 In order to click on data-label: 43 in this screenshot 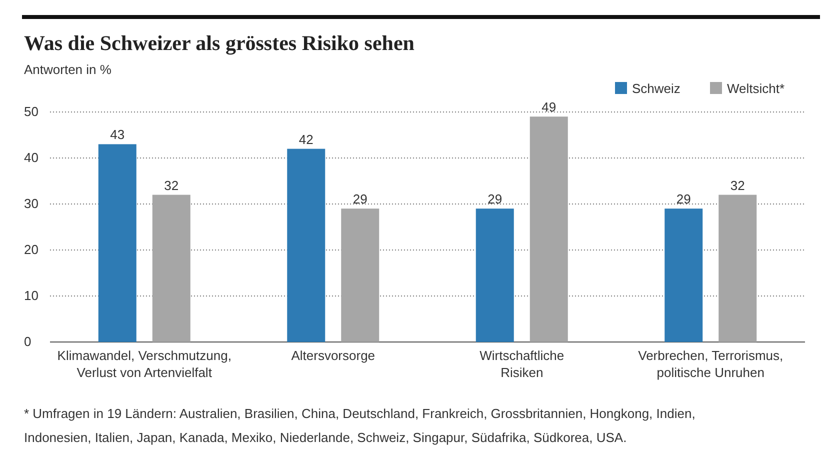, I will do `click(117, 134)`.